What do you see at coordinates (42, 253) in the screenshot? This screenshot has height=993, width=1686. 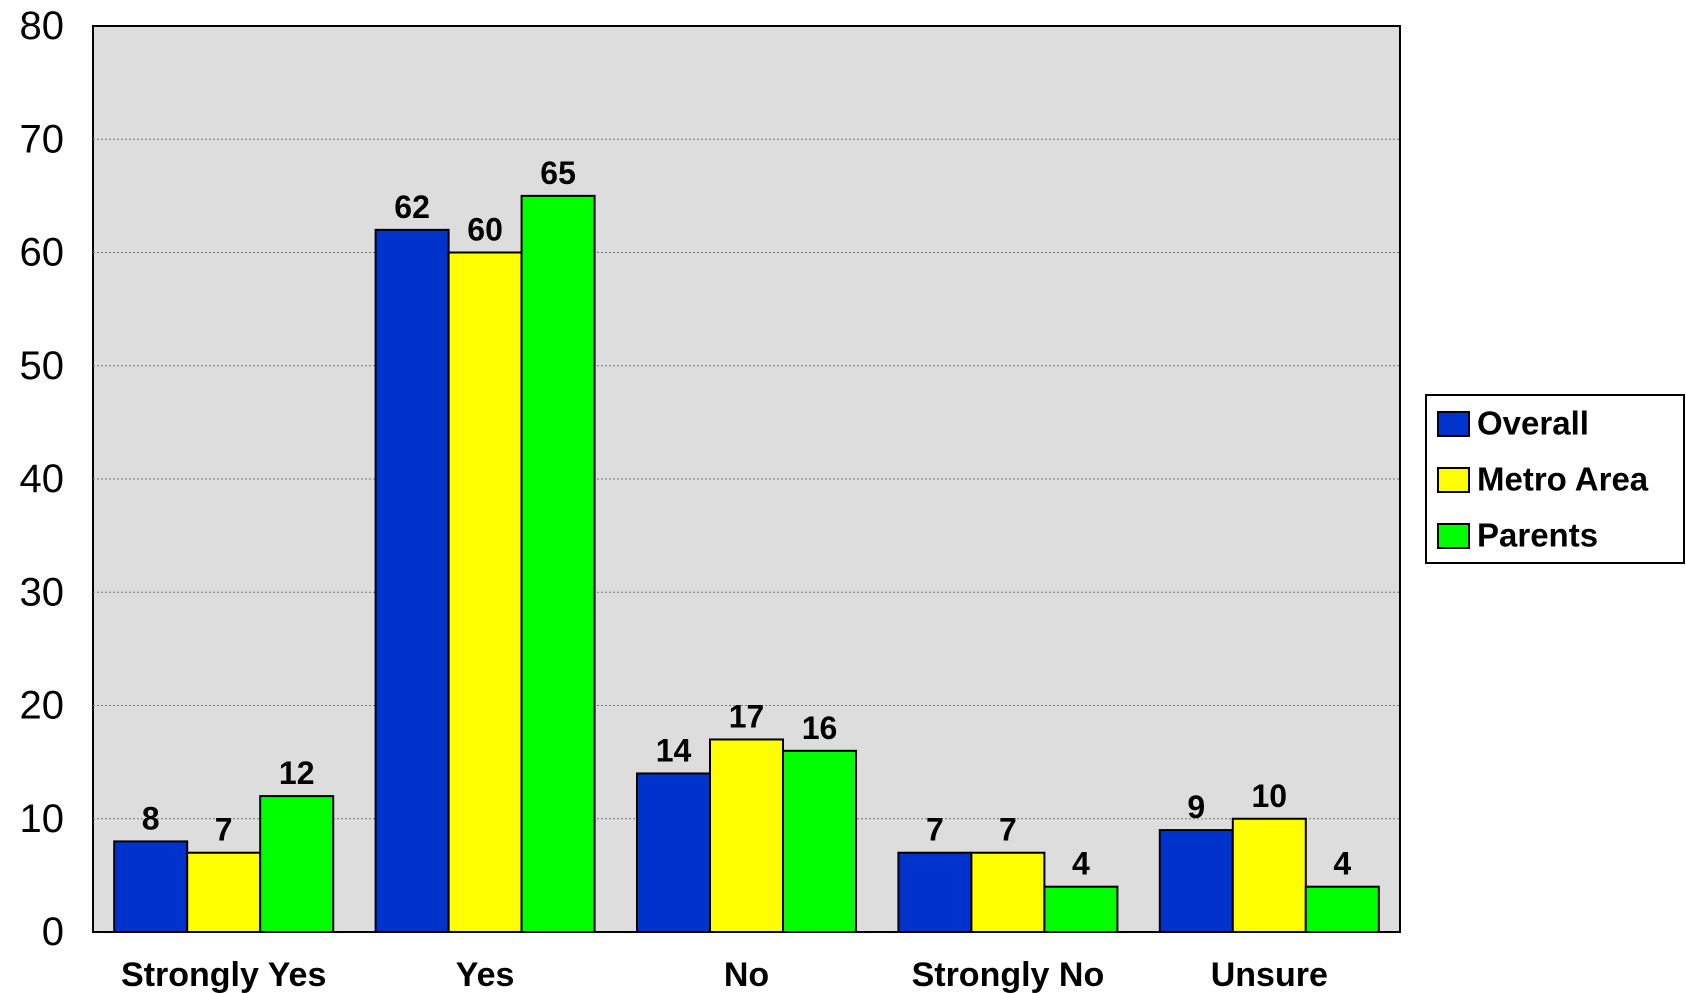 I see `y-tick-label: 60` at bounding box center [42, 253].